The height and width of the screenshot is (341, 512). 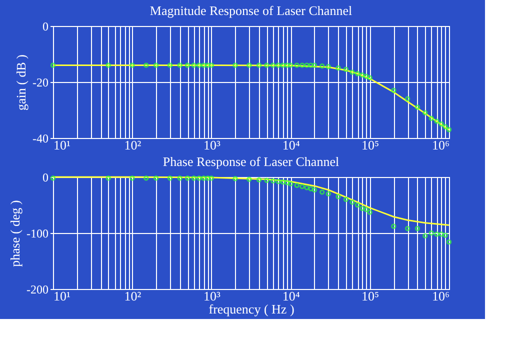 What do you see at coordinates (40, 139) in the screenshot?
I see `y-tick-label: -40` at bounding box center [40, 139].